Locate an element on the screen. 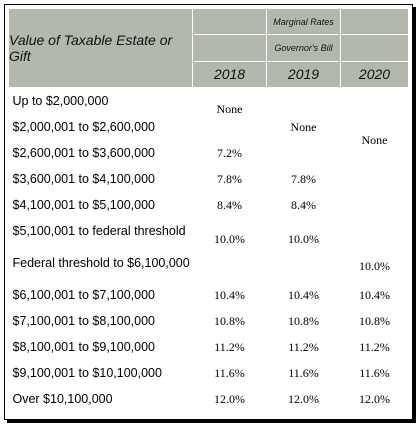 The width and height of the screenshot is (418, 426). year-header-2020: 2020 is located at coordinates (374, 74).